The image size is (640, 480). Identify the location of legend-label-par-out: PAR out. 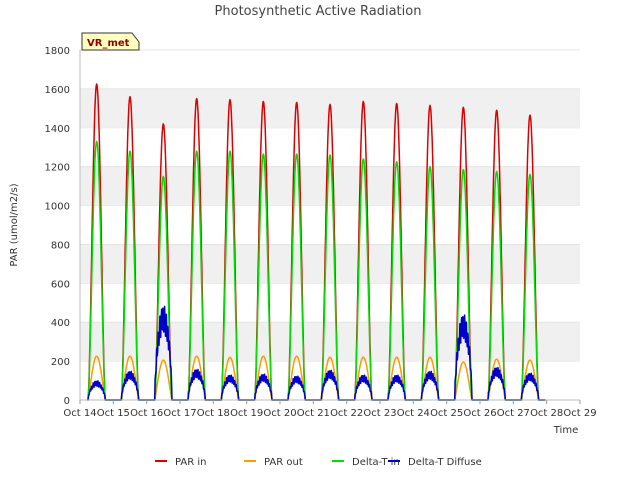
(283, 462).